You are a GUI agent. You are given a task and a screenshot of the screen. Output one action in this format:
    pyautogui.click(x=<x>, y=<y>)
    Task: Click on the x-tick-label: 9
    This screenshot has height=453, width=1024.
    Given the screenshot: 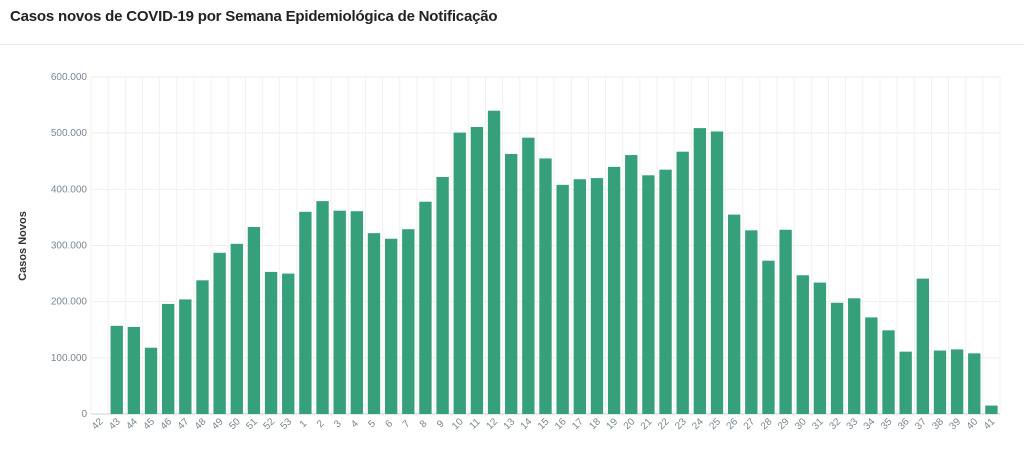 What is the action you would take?
    pyautogui.click(x=441, y=424)
    